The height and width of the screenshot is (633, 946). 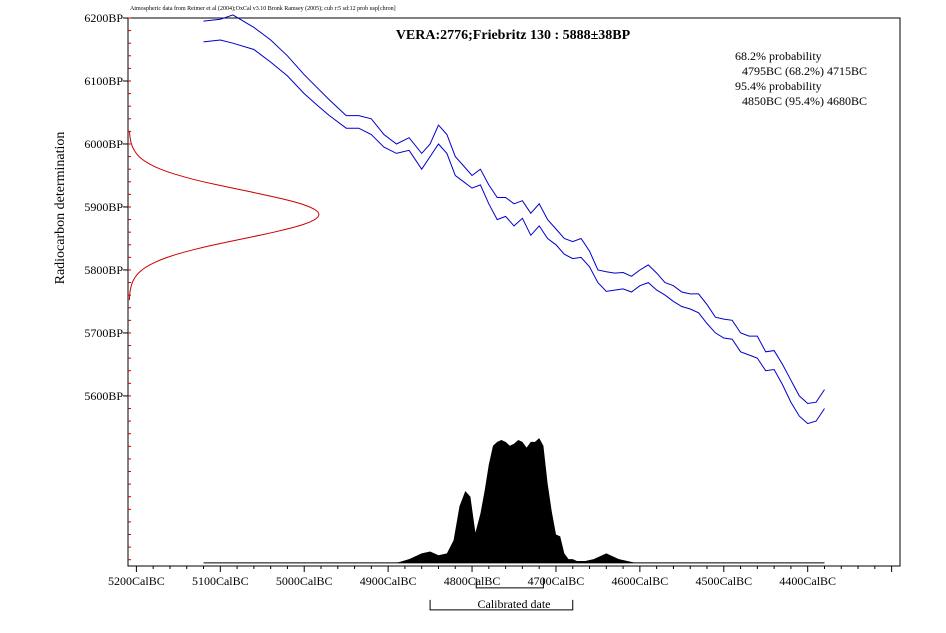 I want to click on y-tick-label: 5600BP, so click(x=103, y=396).